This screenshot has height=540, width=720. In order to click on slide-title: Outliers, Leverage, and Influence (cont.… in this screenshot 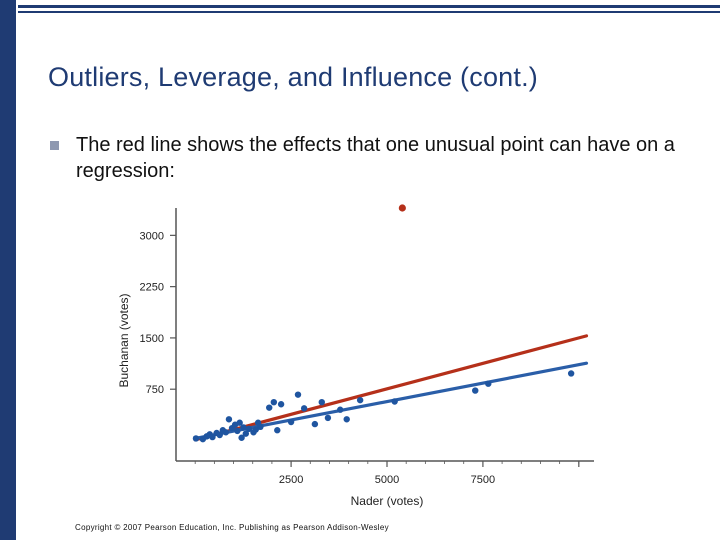, I will do `click(293, 77)`.